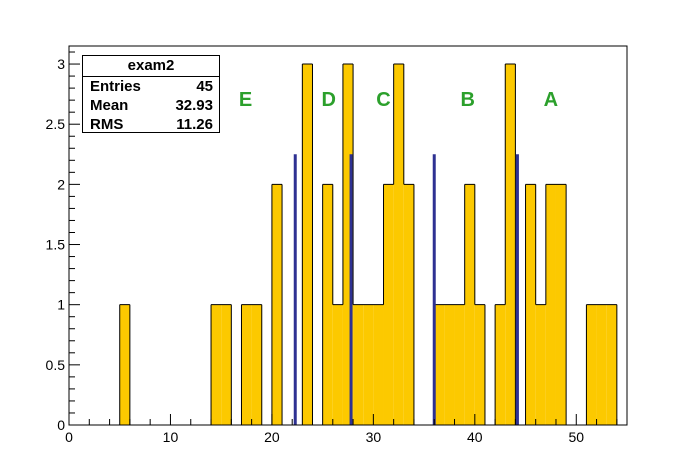  I want to click on grade-label: D, so click(328, 100).